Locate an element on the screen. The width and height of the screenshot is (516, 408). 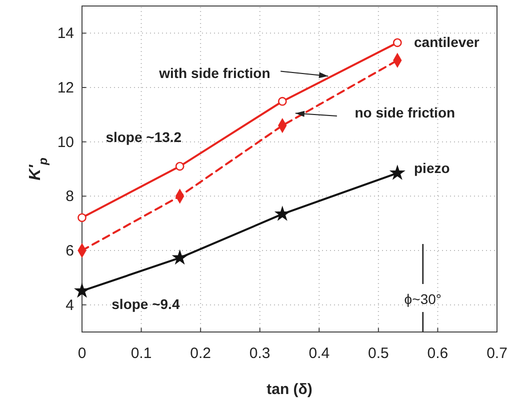
y-tick-label: 10 is located at coordinates (65, 142).